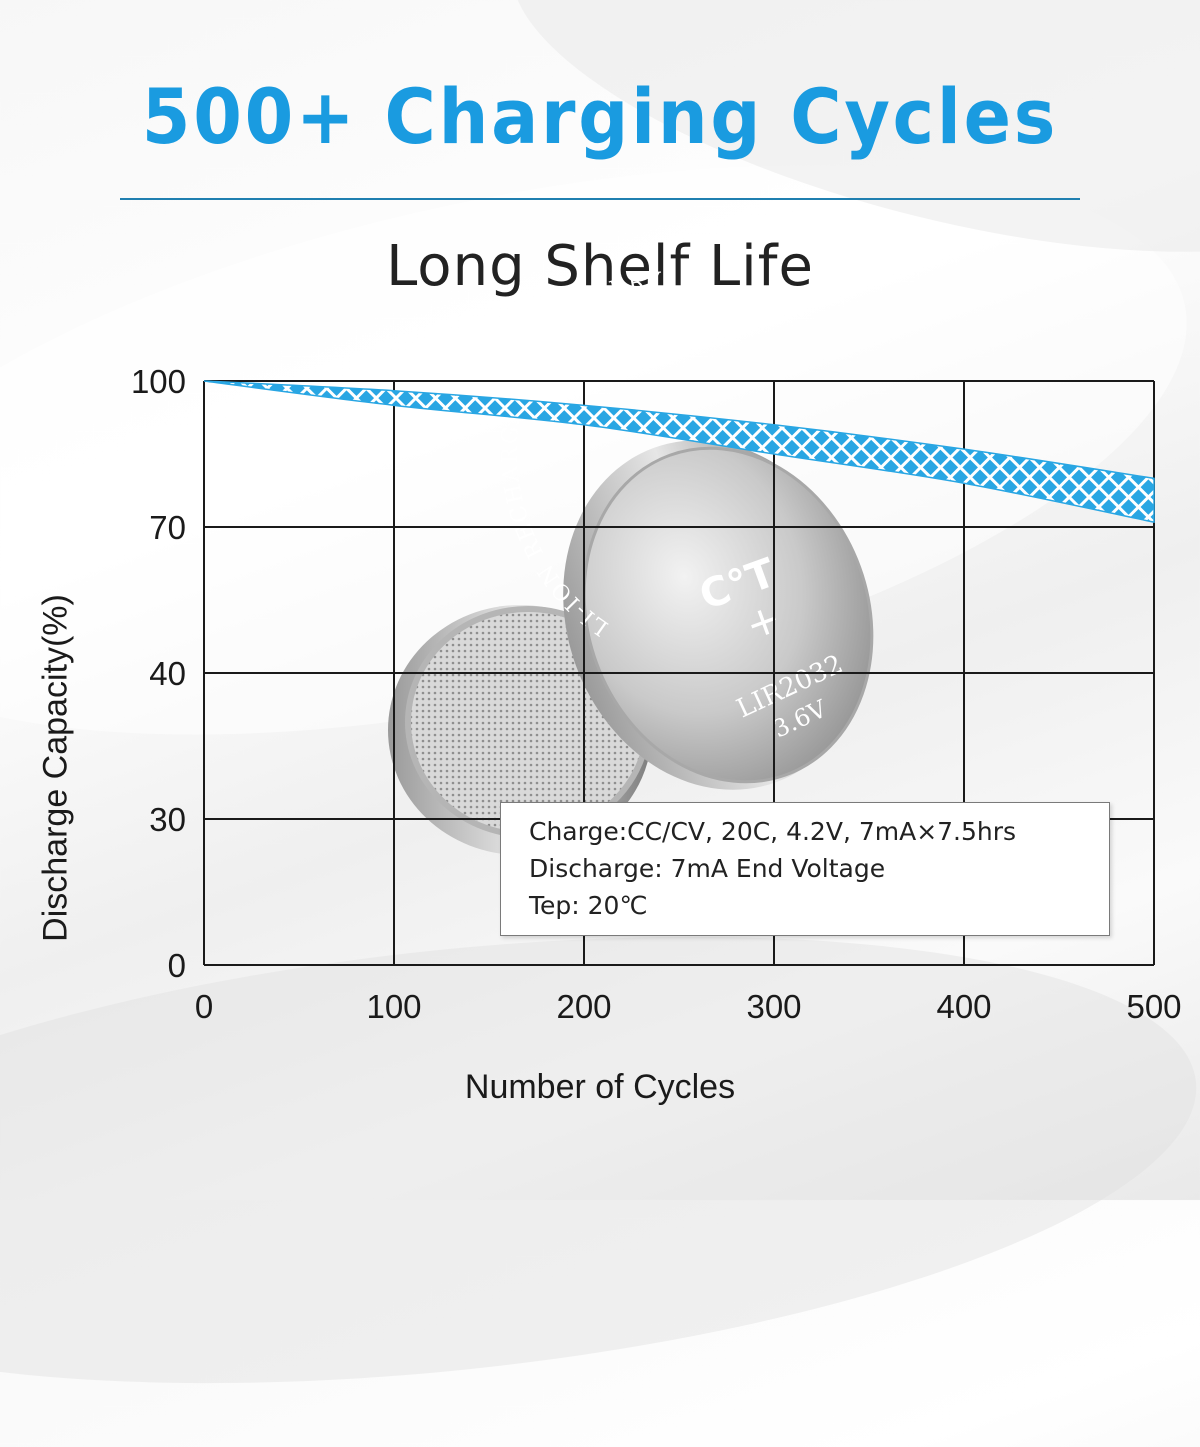 The image size is (1200, 1447). I want to click on capacity-band, so click(679, 452).